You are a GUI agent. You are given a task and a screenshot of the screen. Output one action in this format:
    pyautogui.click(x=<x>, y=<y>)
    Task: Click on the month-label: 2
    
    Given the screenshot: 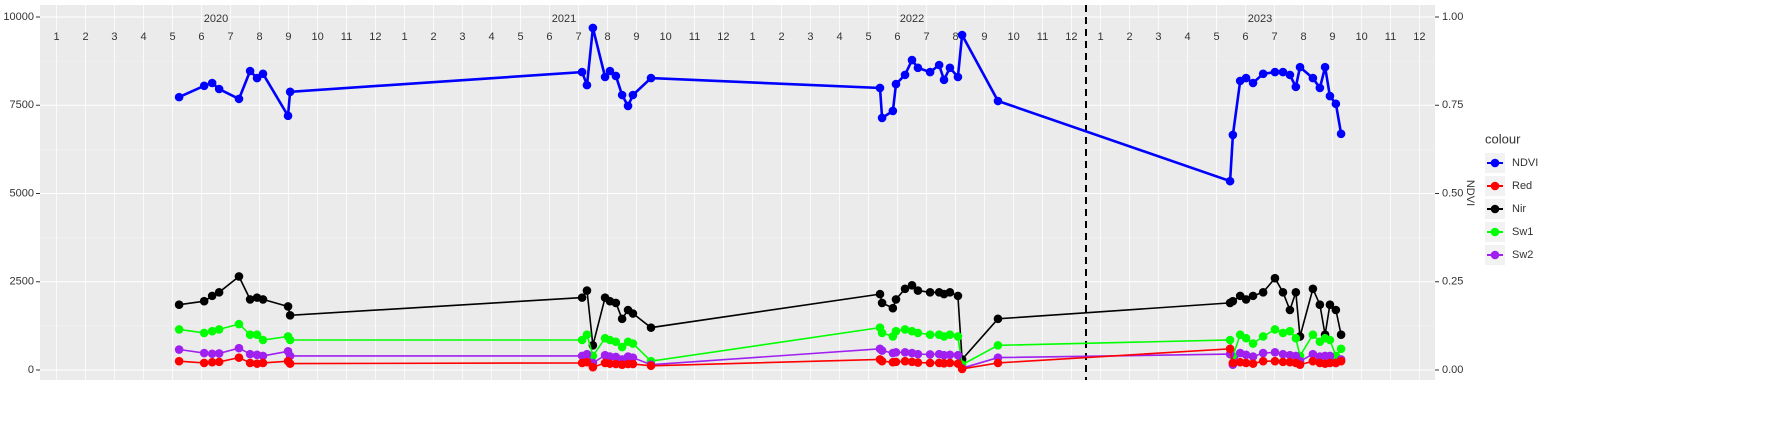 What is the action you would take?
    pyautogui.click(x=433, y=37)
    